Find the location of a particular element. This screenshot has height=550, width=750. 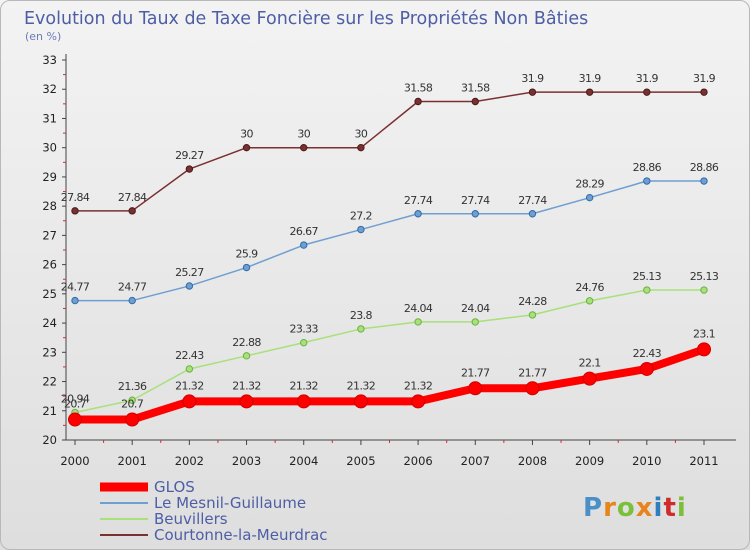

data-label: 24.77 is located at coordinates (132, 287).